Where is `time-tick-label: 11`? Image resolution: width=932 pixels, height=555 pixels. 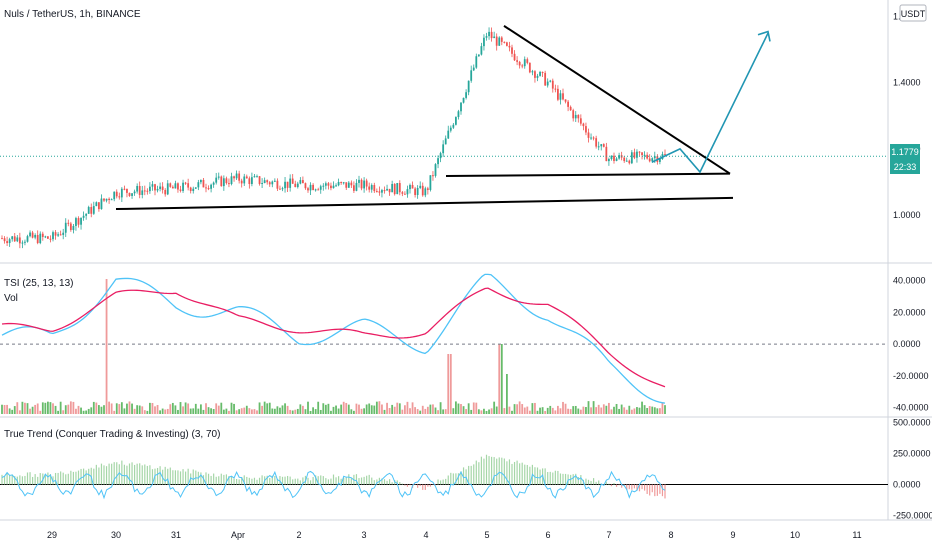 time-tick-label: 11 is located at coordinates (856, 535).